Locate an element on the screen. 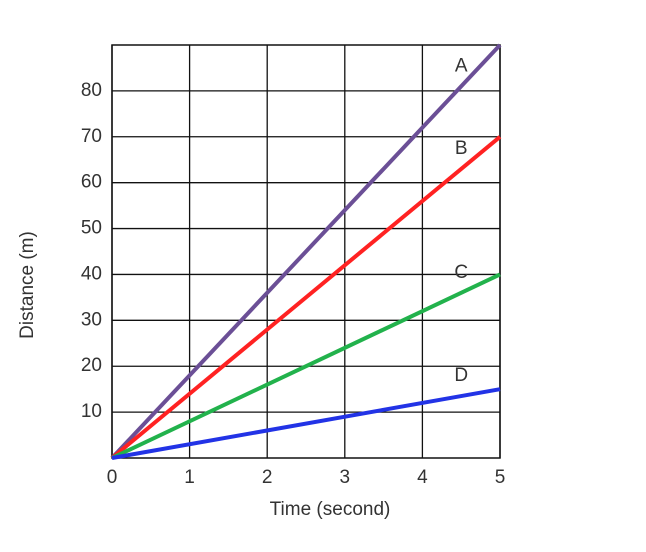 This screenshot has width=646, height=552. y-tick-label: 10 is located at coordinates (91, 411).